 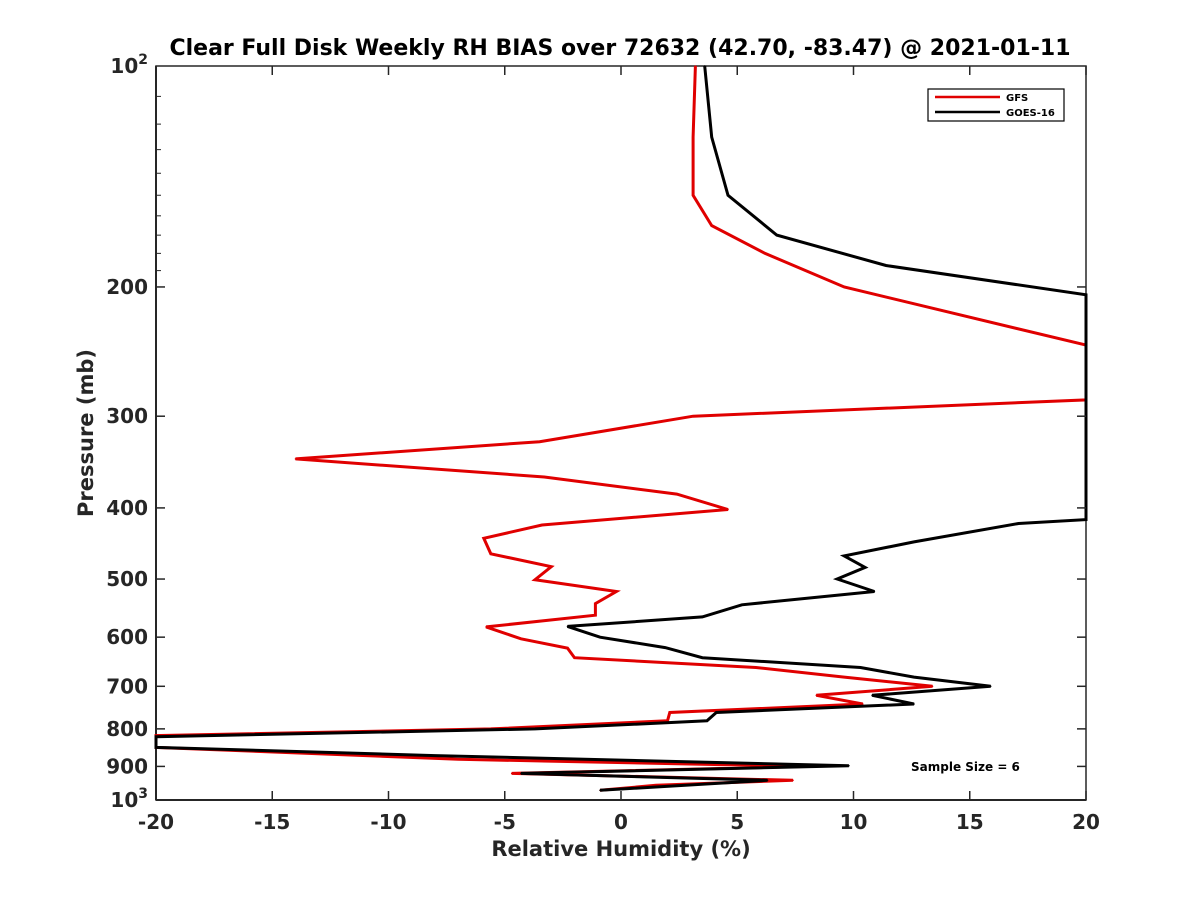 What do you see at coordinates (272, 822) in the screenshot?
I see `x-tick-label: -15` at bounding box center [272, 822].